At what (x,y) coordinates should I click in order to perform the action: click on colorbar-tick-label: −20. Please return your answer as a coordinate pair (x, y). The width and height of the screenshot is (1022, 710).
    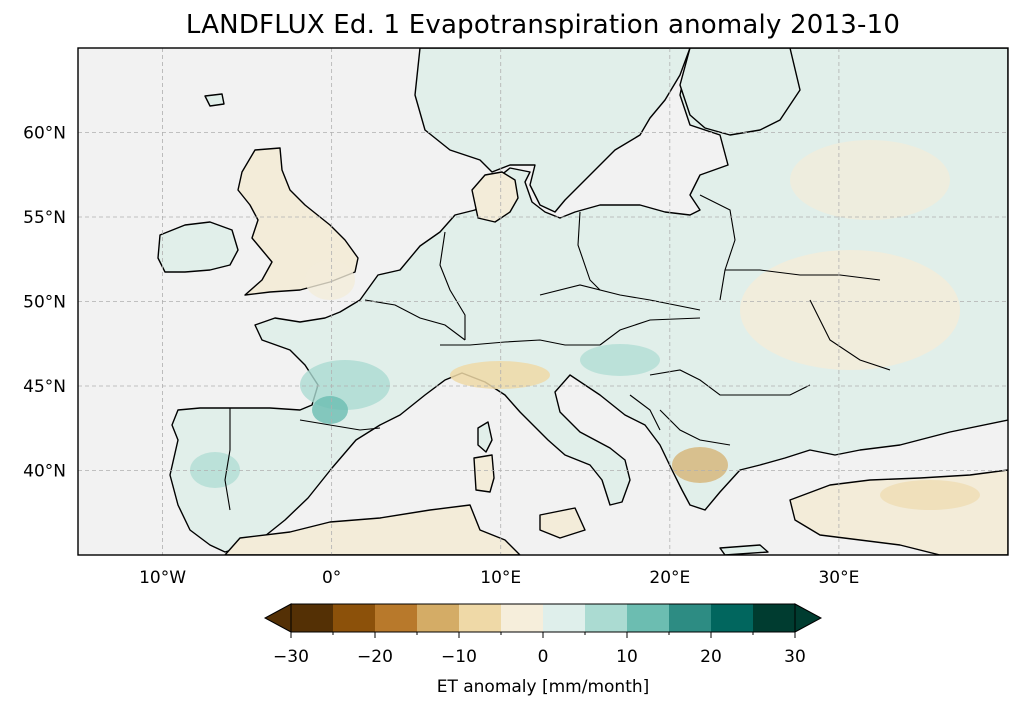
    Looking at the image, I should click on (375, 657).